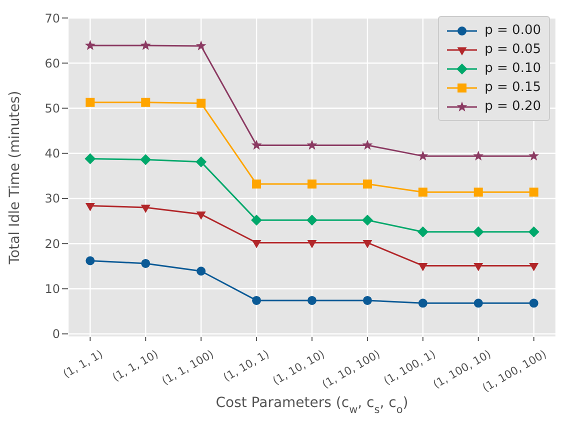  Describe the element at coordinates (512, 30) in the screenshot. I see `legend-label: p = 0.00` at that location.